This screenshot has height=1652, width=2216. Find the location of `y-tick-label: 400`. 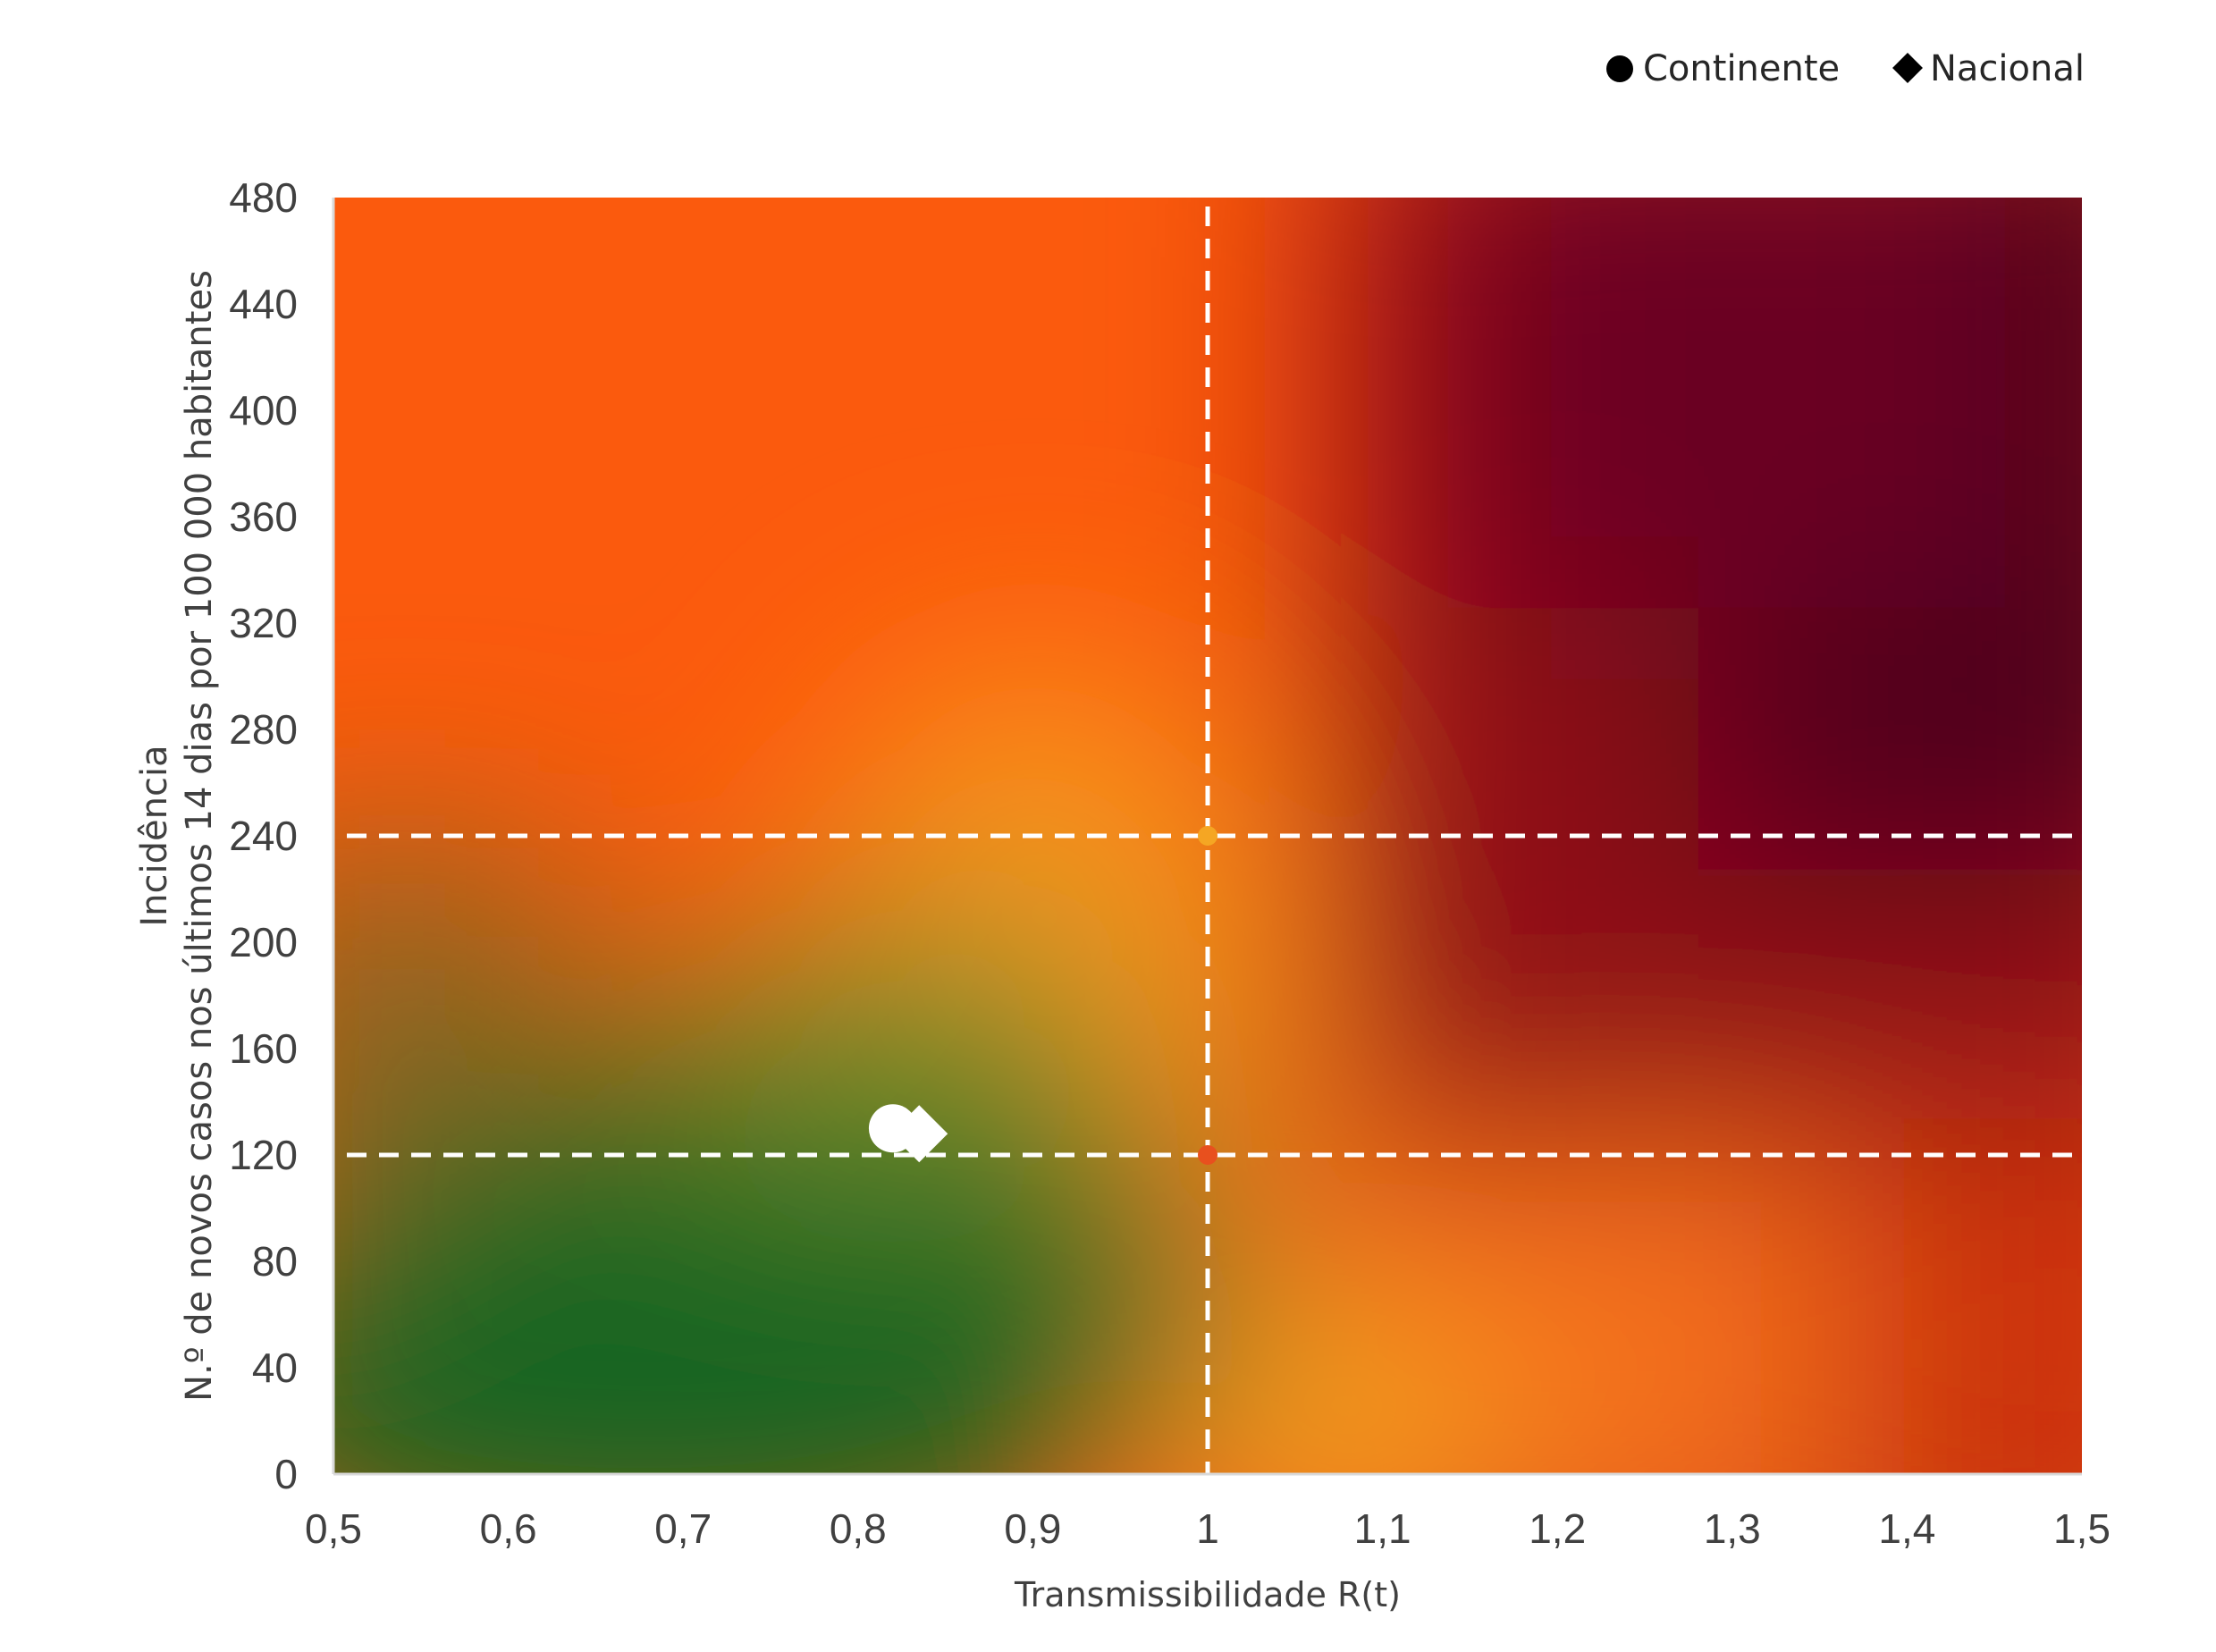

y-tick-label: 400 is located at coordinates (263, 410).